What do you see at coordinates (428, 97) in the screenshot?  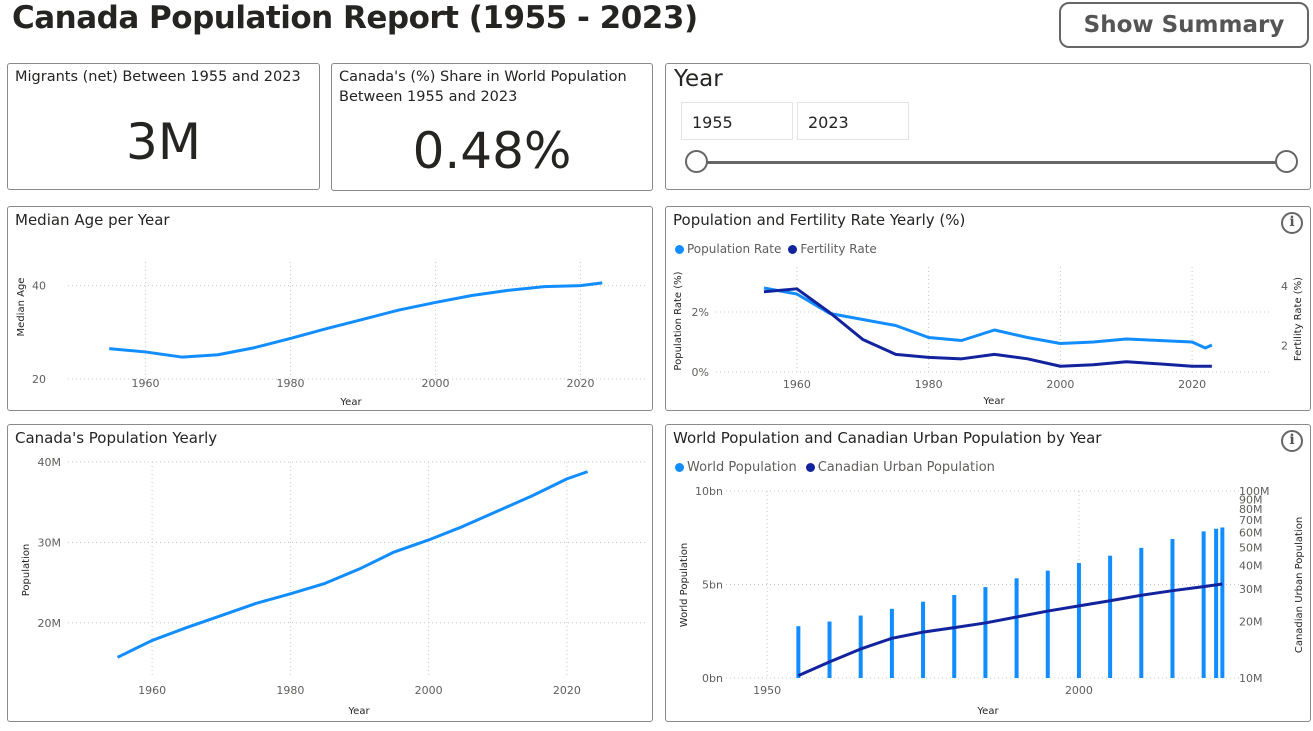 I see `kpi-share-label-line2: Between 1955 and 2023` at bounding box center [428, 97].